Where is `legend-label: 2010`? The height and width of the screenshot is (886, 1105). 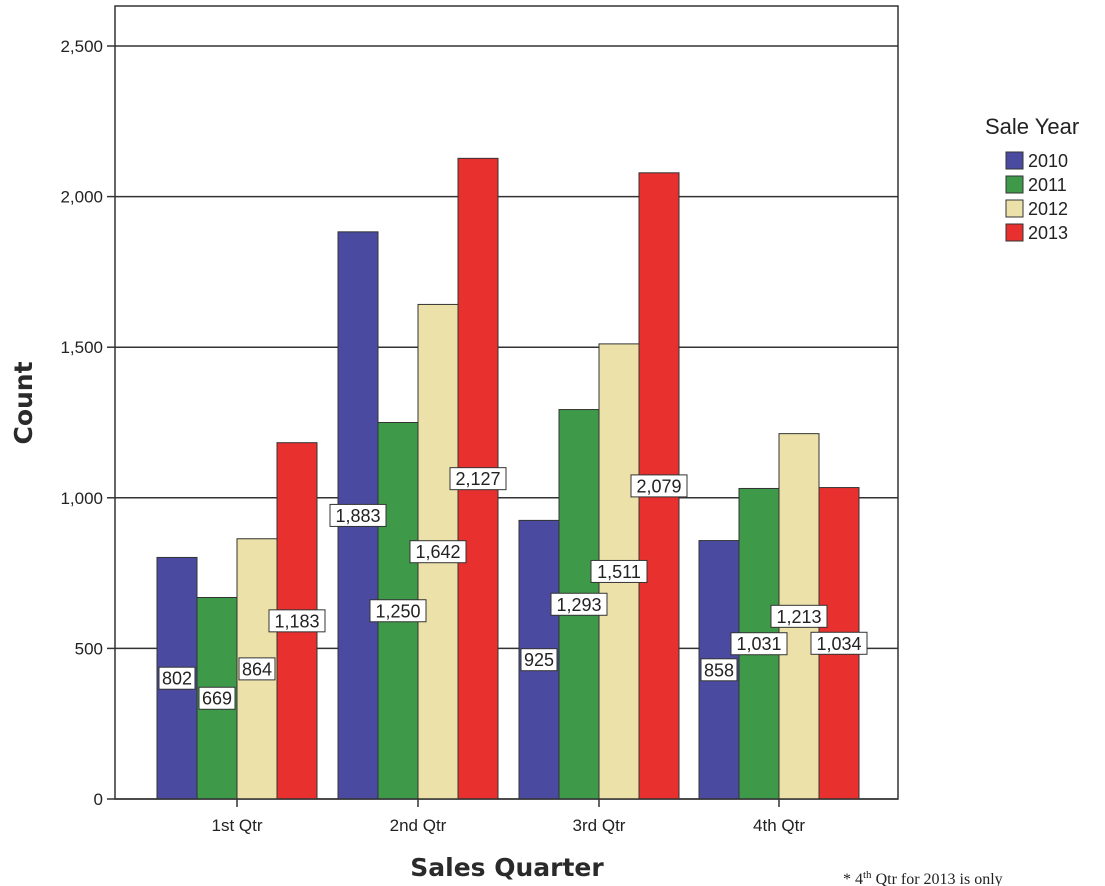
legend-label: 2010 is located at coordinates (1048, 161).